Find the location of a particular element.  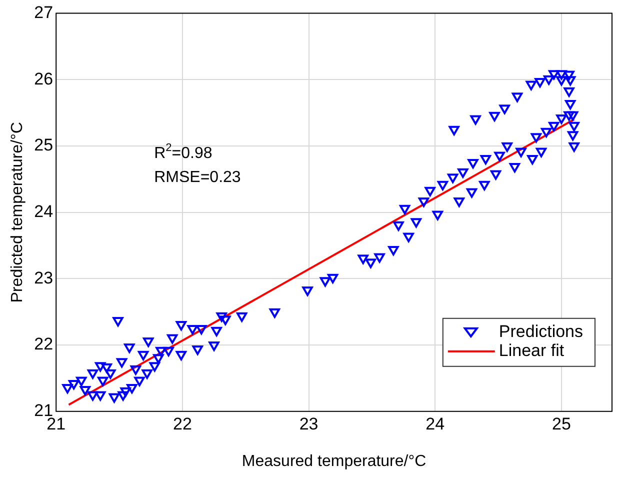

y-tick-label: 26 is located at coordinates (44, 78).